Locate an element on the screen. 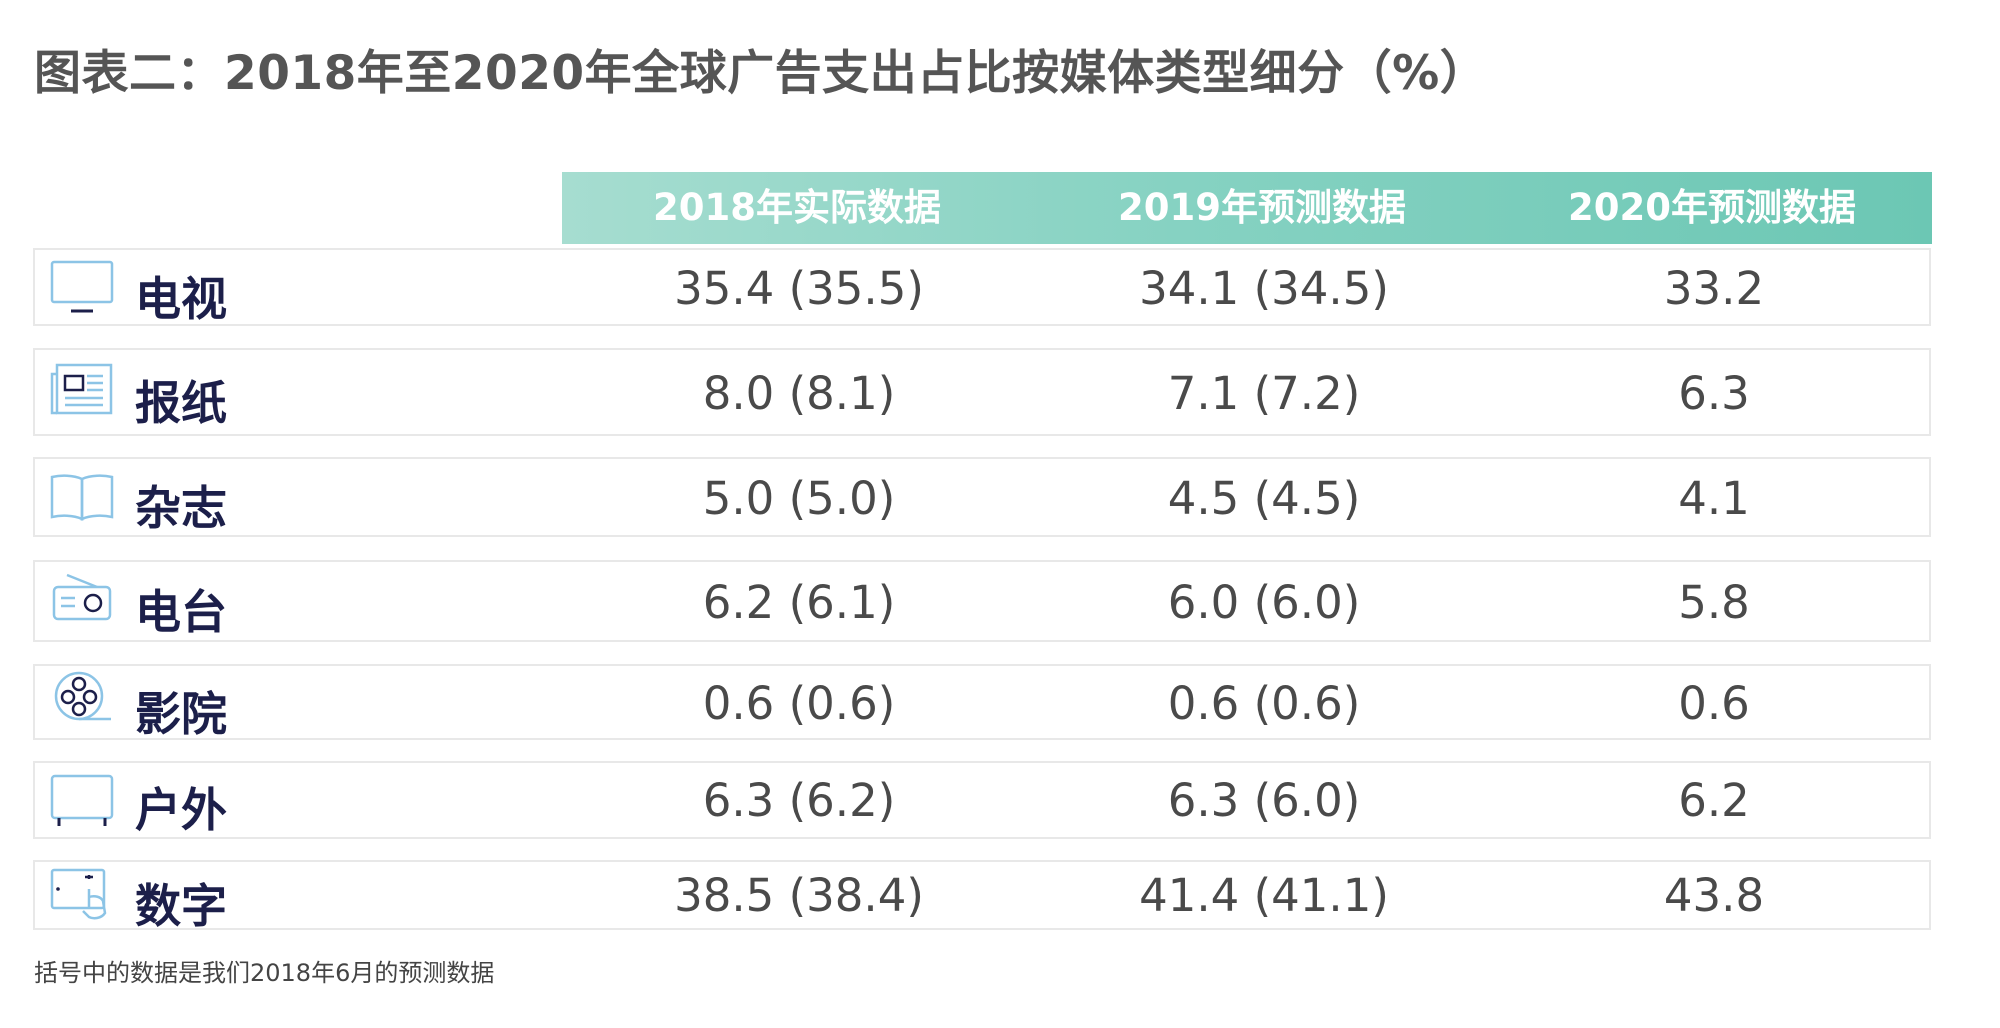 The height and width of the screenshot is (1028, 2000). row-label: 影院 is located at coordinates (181, 714).